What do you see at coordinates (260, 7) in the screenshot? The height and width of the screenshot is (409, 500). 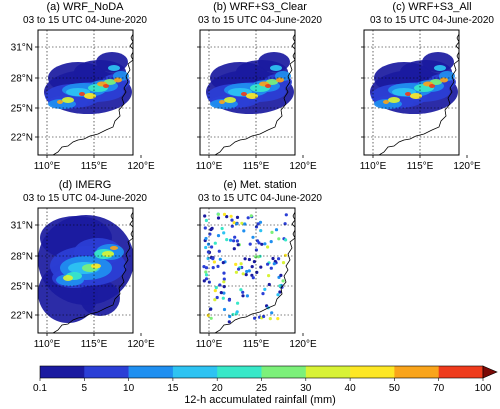 I see `panel-title: (b) WRF+S3_Clear` at bounding box center [260, 7].